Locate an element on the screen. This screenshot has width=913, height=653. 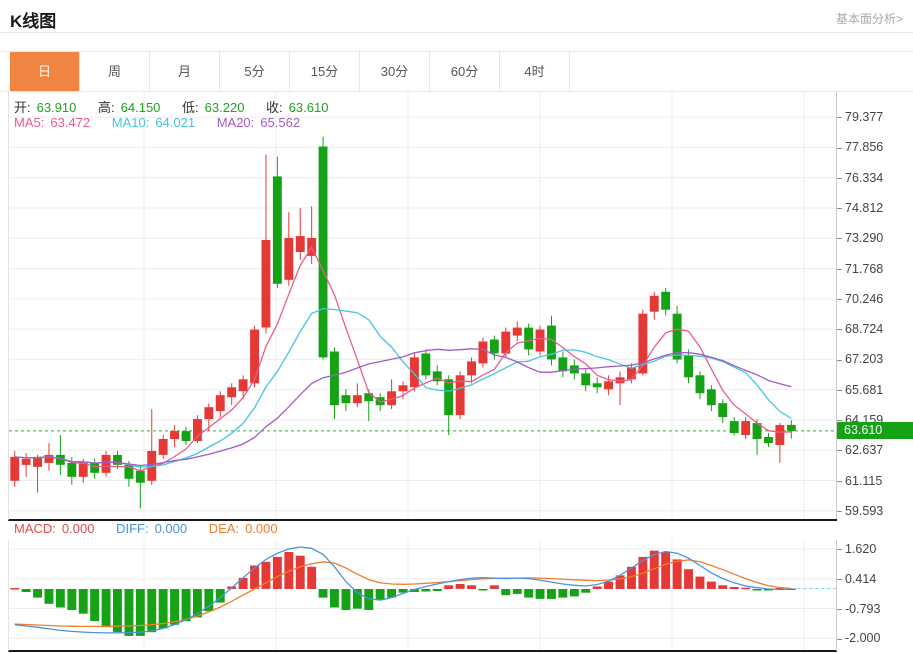
y-axis-label: 59.593 is located at coordinates (860, 511).